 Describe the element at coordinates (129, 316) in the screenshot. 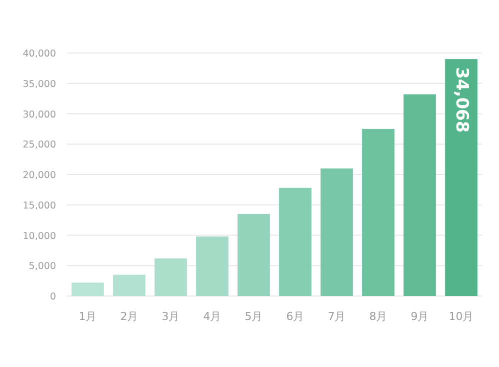

I see `x-tick-label: 2月` at that location.